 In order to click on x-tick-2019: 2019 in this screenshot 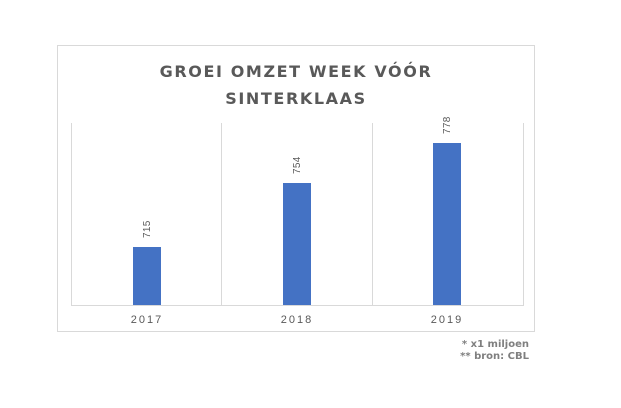, I will do `click(447, 320)`.